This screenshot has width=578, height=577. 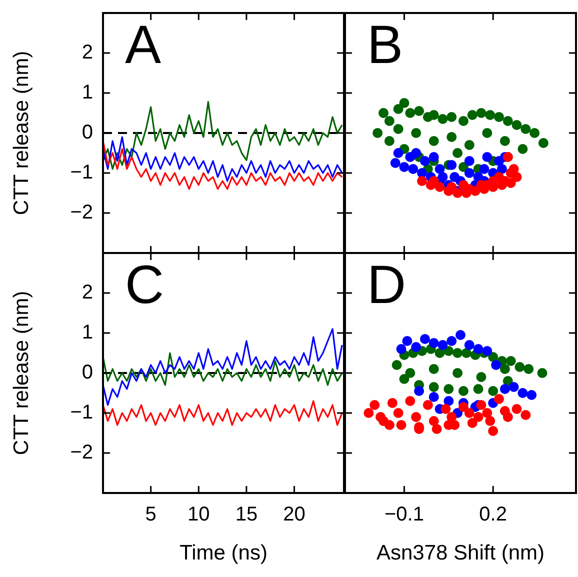 What do you see at coordinates (386, 284) in the screenshot?
I see `chart-title: D` at bounding box center [386, 284].